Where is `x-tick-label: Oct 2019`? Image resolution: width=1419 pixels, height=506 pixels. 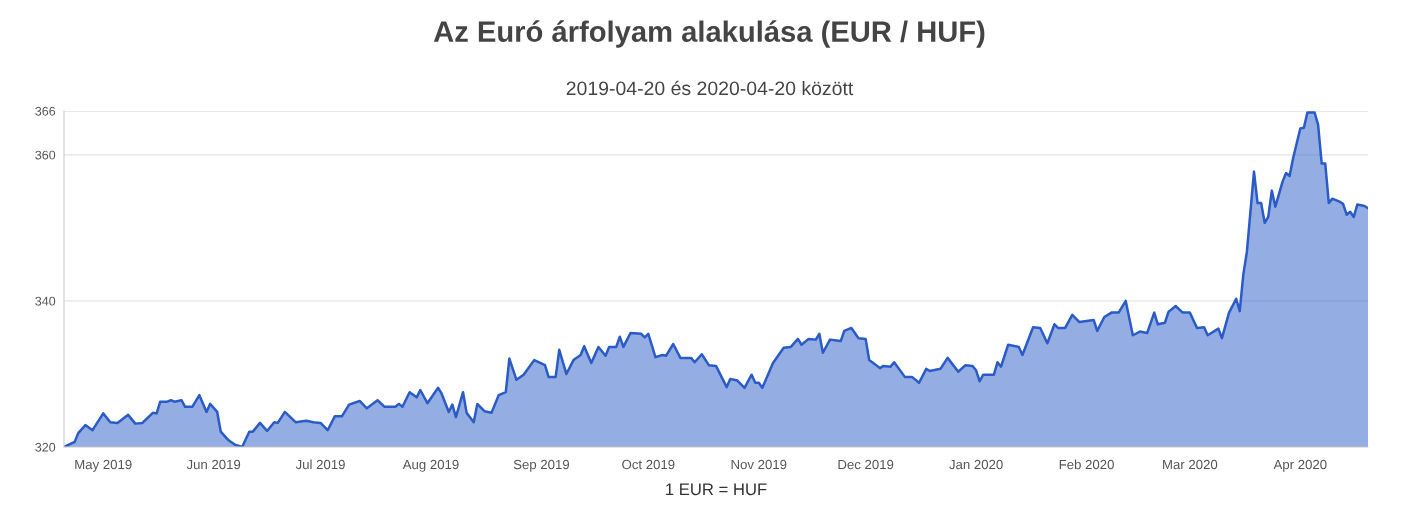 x-tick-label: Oct 2019 is located at coordinates (648, 464).